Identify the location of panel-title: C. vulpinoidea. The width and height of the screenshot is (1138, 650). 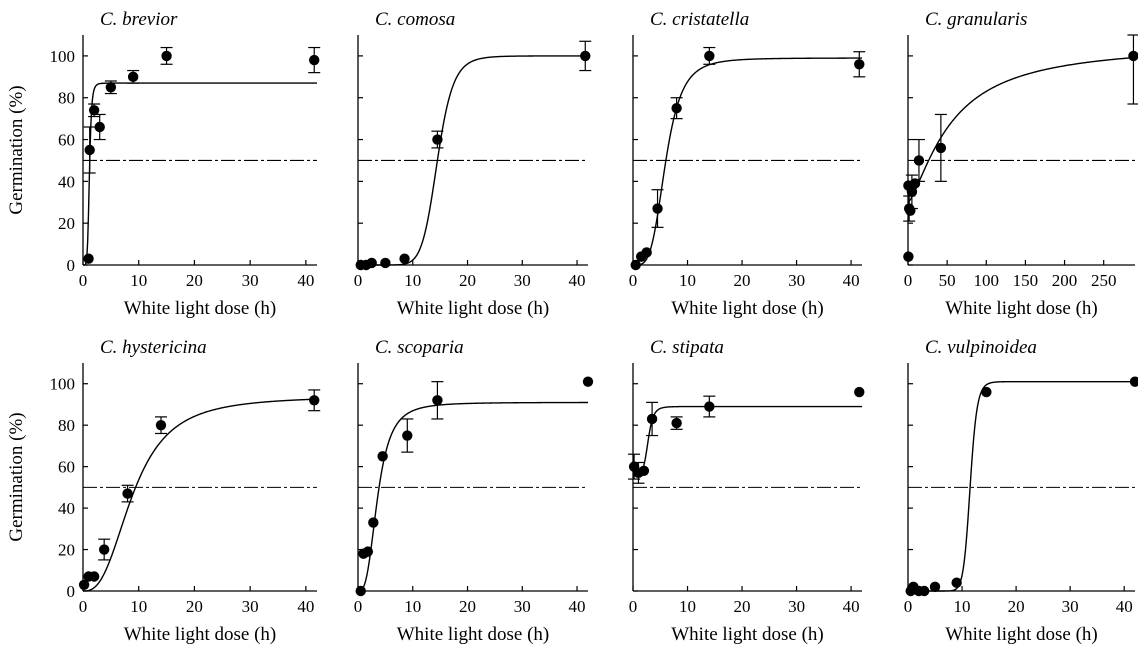
(981, 347).